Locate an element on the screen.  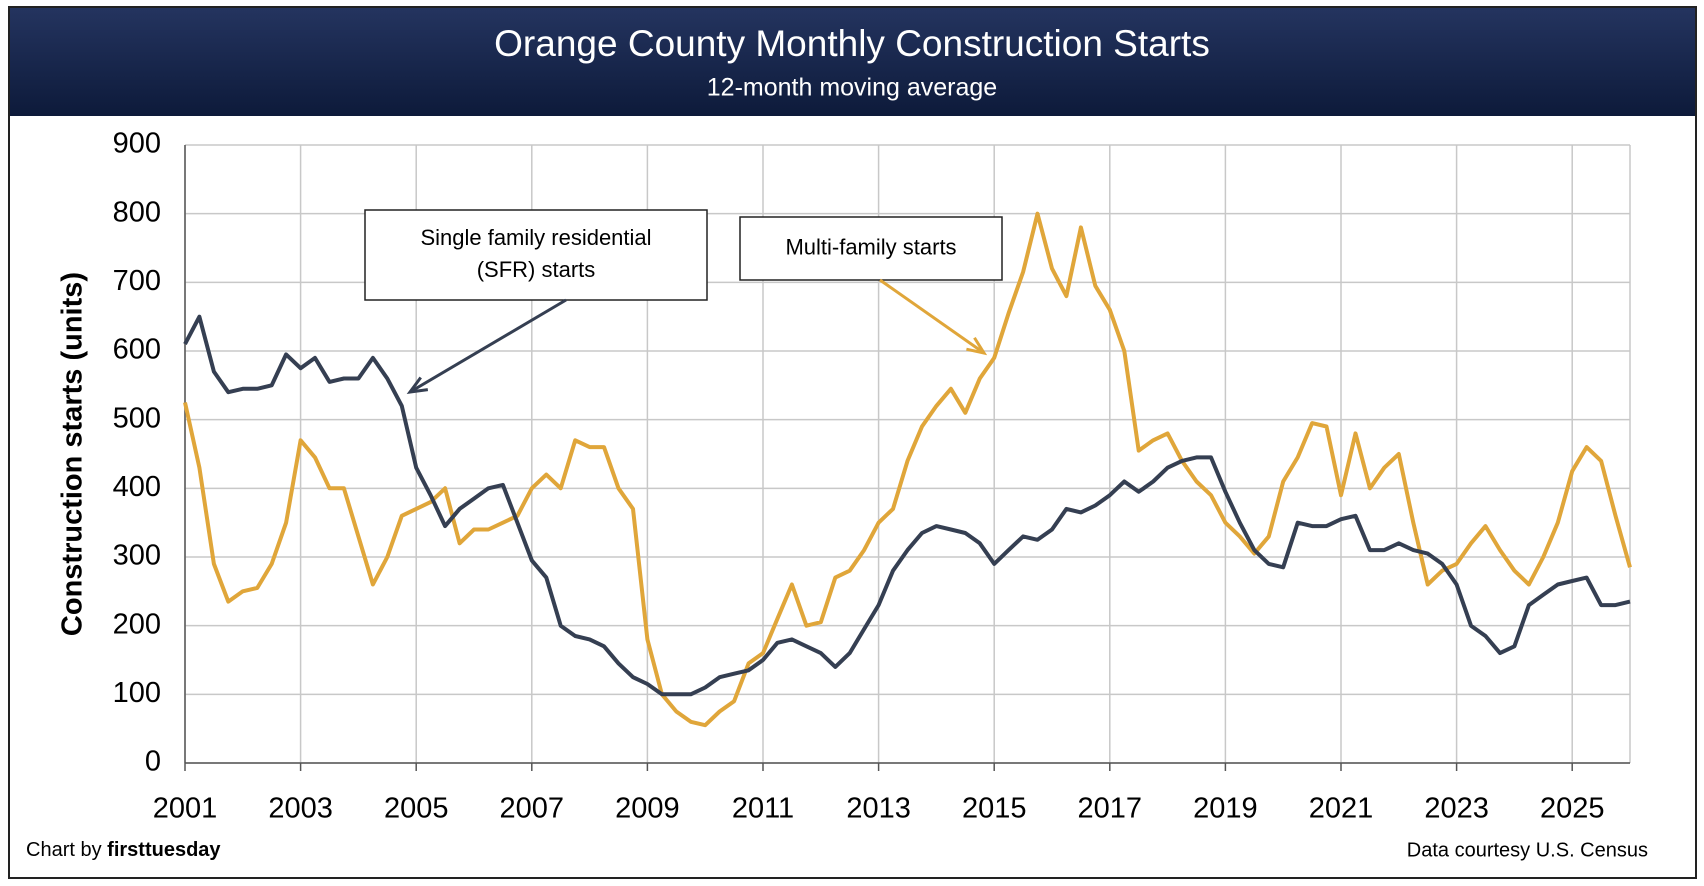
chart-subtitle: 12-month moving average is located at coordinates (852, 88).